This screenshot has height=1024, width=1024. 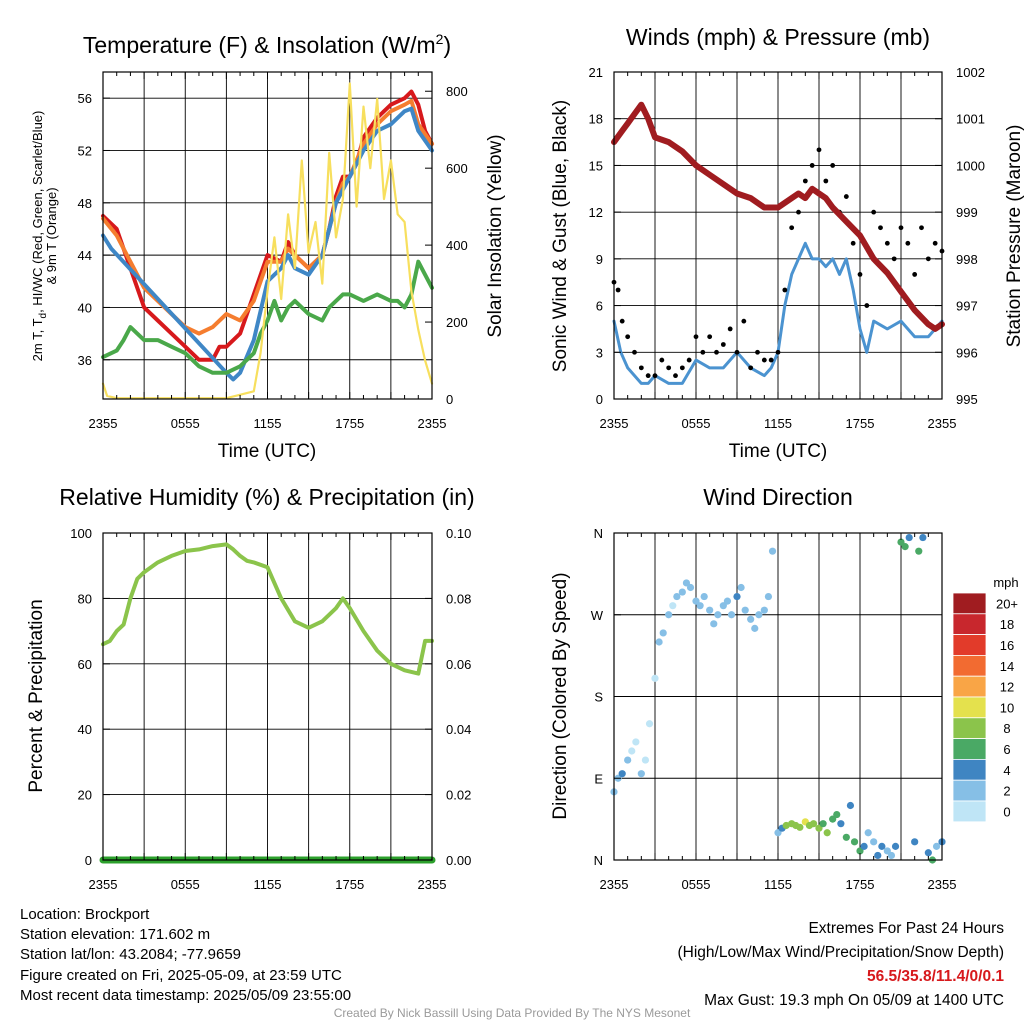 I want to click on series-line-td, so click(x=267, y=317).